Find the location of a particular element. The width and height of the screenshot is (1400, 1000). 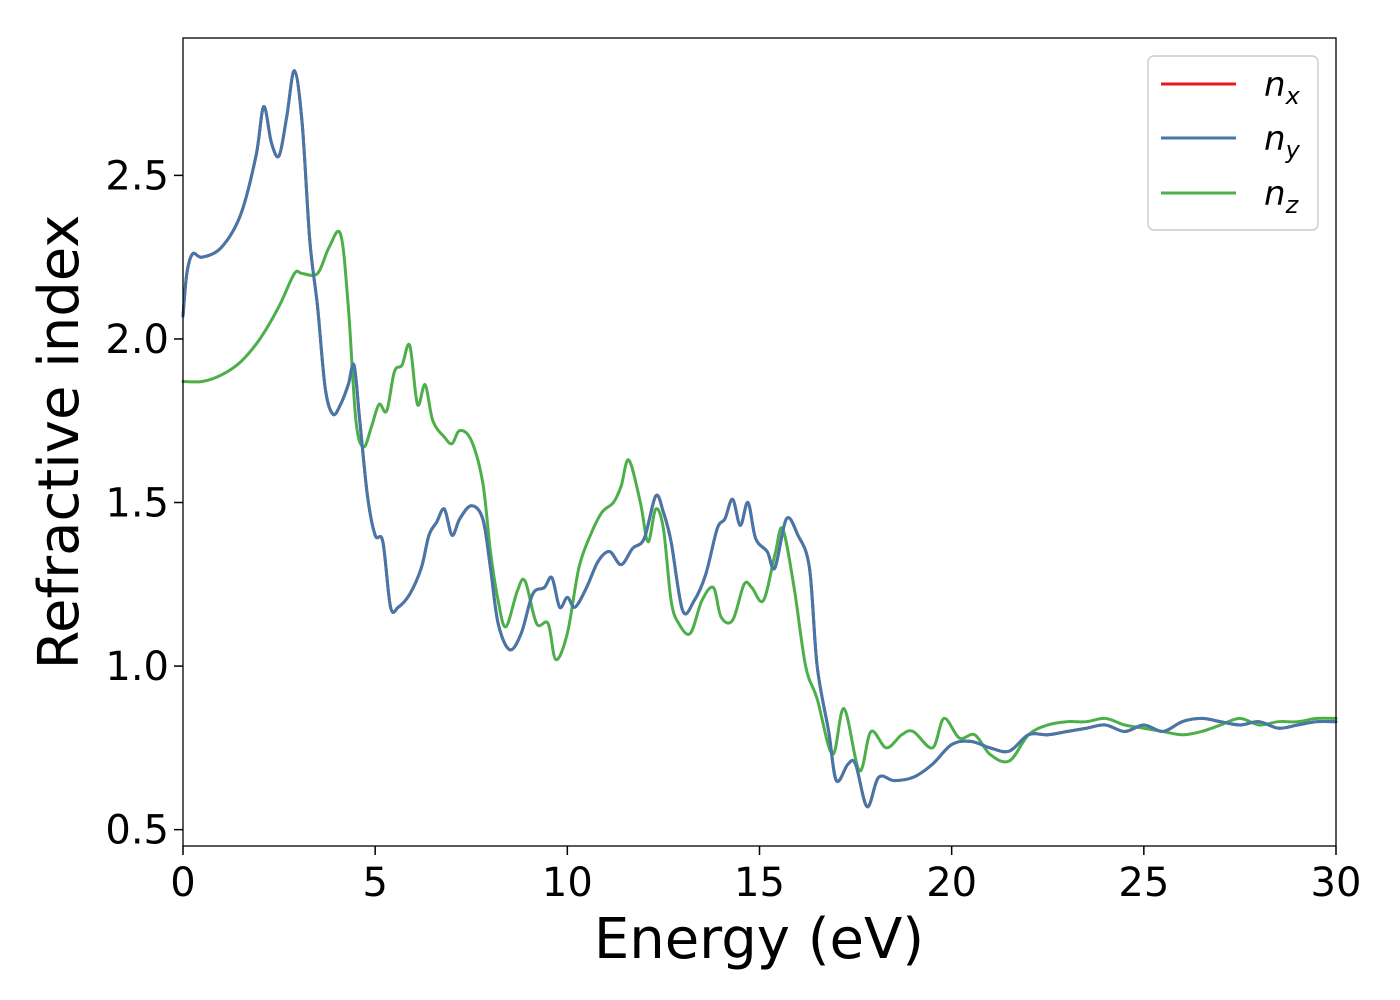

y-tick-label: 2.0 is located at coordinates (137, 340).